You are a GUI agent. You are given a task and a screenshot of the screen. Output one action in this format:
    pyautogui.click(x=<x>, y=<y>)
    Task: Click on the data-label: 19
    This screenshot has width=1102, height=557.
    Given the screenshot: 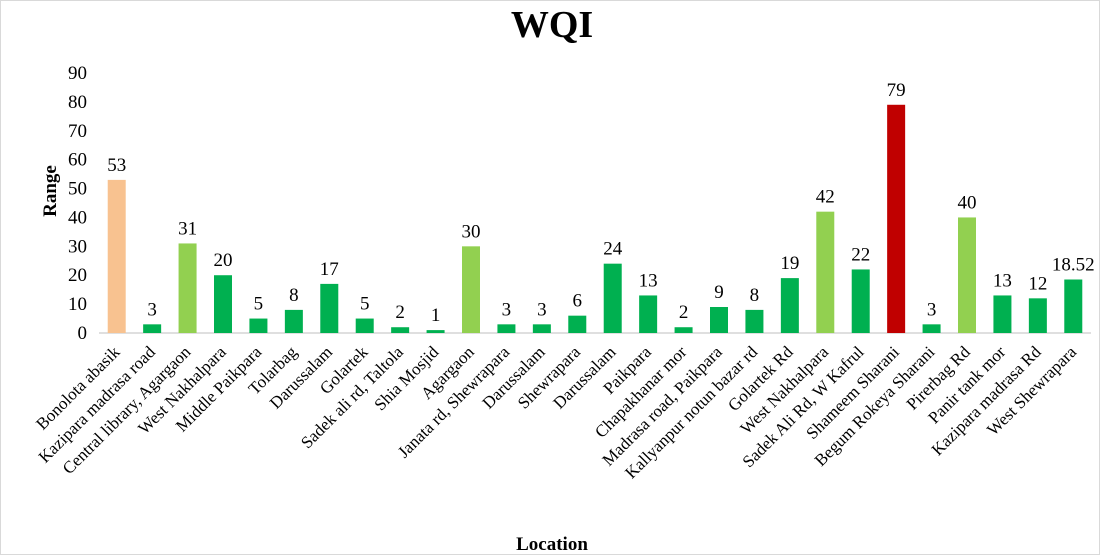 What is the action you would take?
    pyautogui.click(x=789, y=263)
    